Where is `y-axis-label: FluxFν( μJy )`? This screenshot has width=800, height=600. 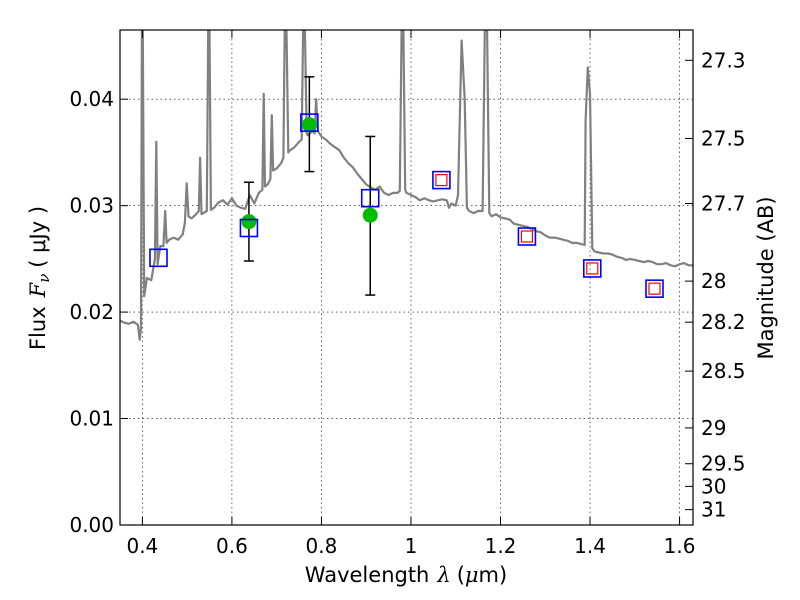
y-axis-label: FluxFν( μJy ) is located at coordinates (39, 278).